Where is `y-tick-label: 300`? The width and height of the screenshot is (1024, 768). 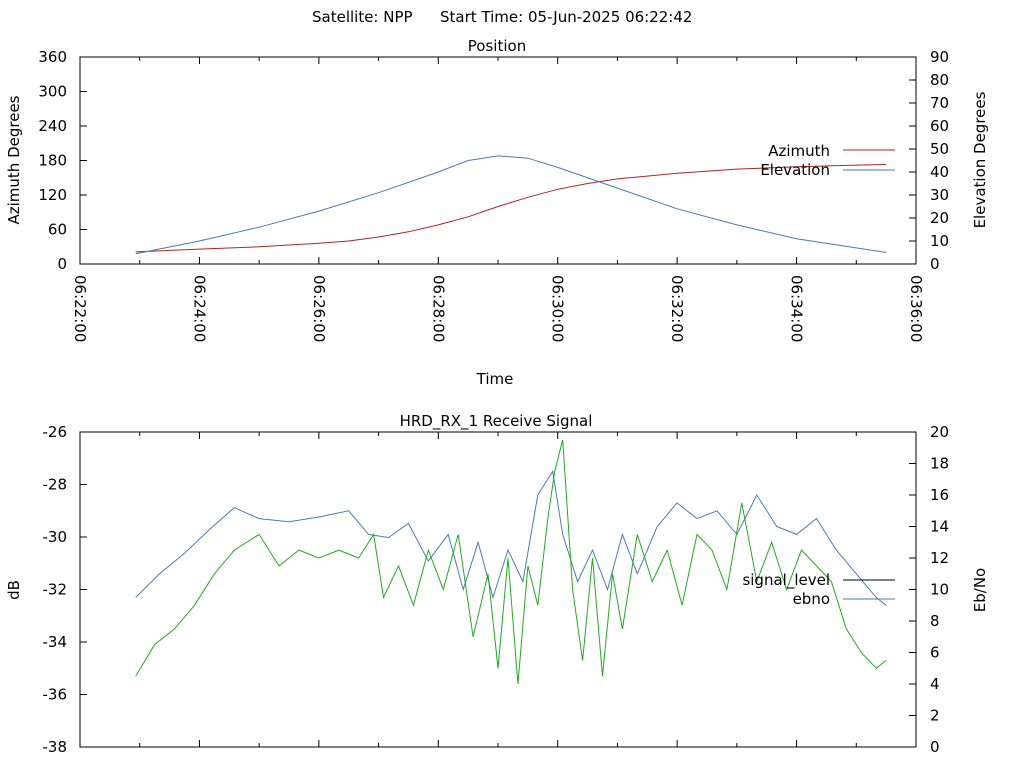
y-tick-label: 300 is located at coordinates (52, 92).